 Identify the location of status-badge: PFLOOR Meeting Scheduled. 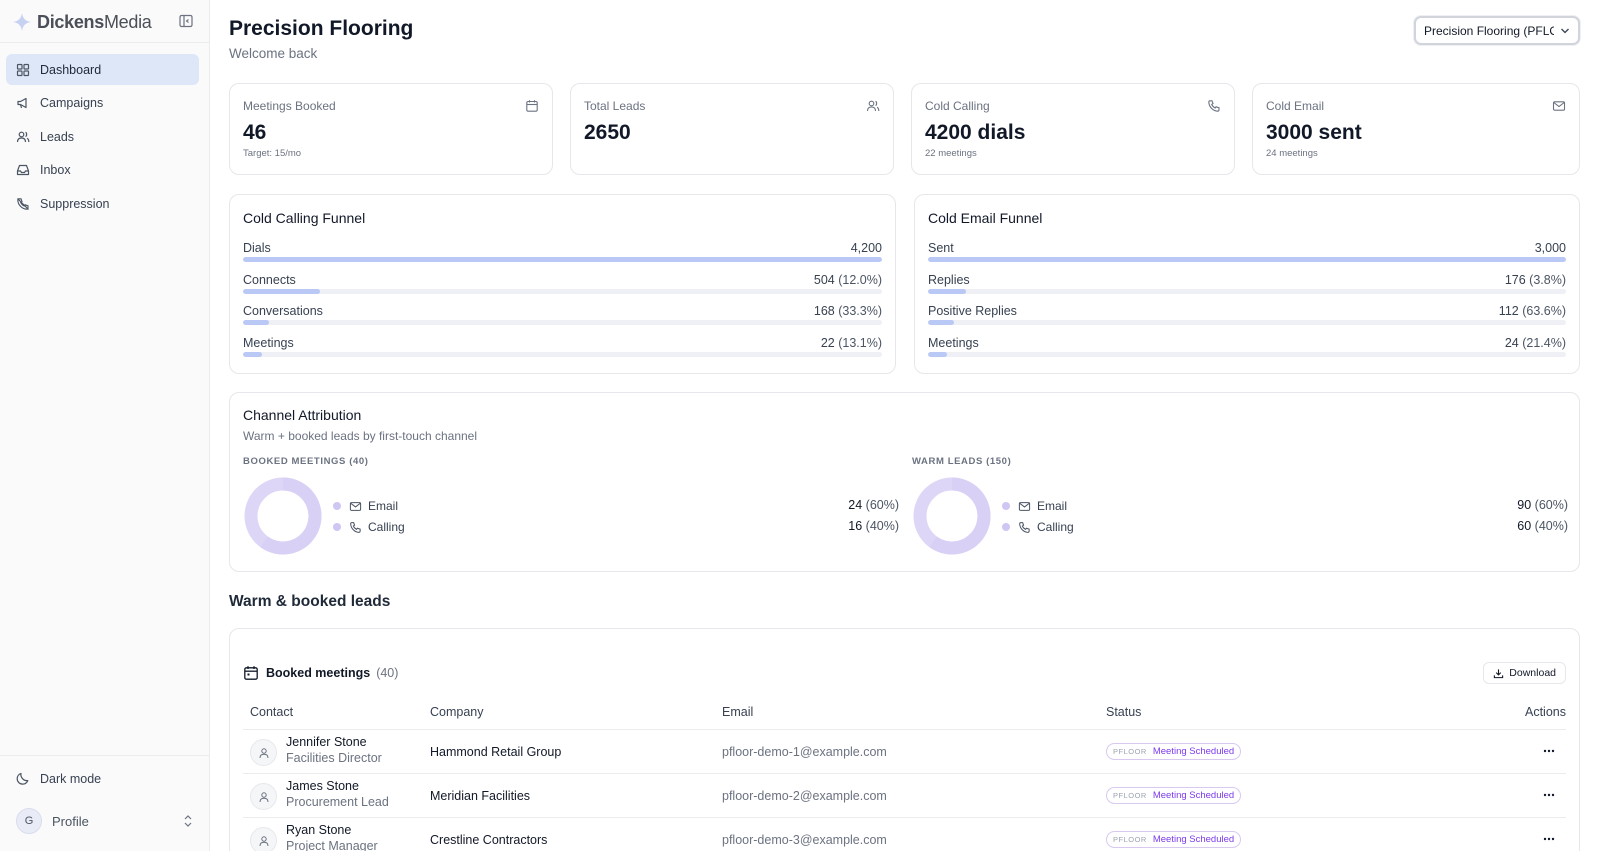
(1174, 751).